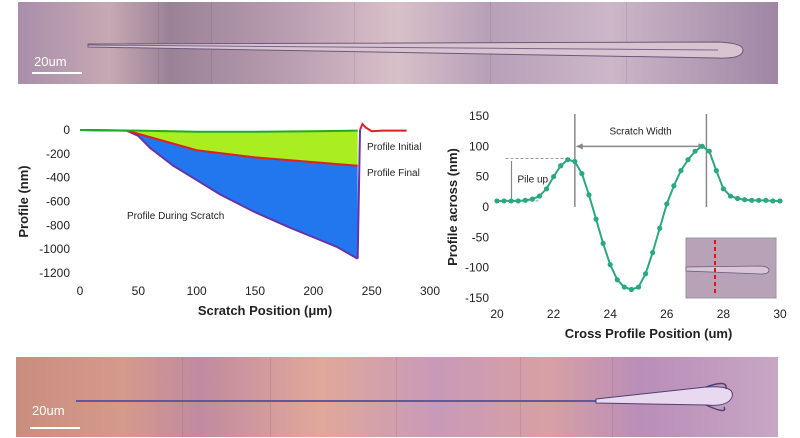  What do you see at coordinates (55, 428) in the screenshot?
I see `scale-bar-bottom` at bounding box center [55, 428].